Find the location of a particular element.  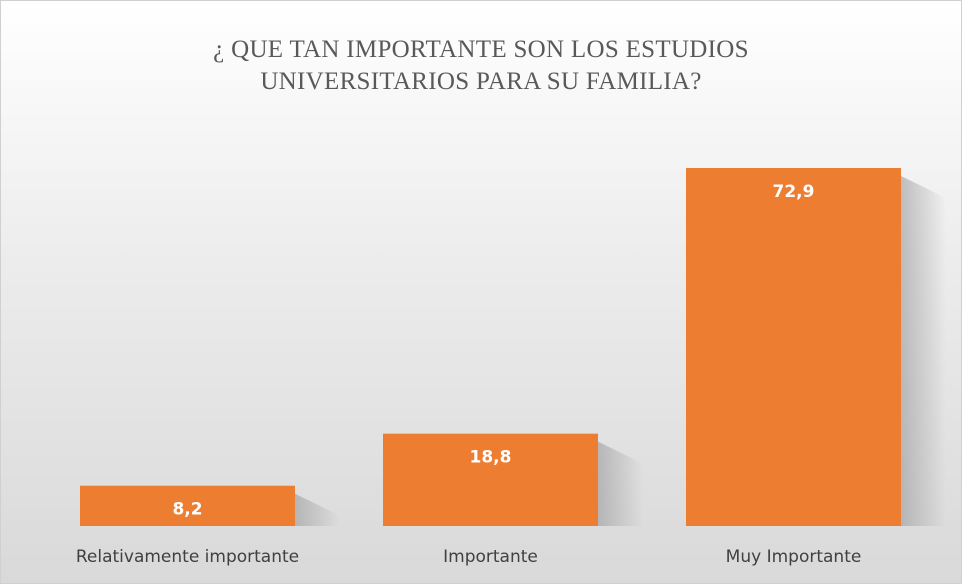

value-label: 72,9 is located at coordinates (794, 192).